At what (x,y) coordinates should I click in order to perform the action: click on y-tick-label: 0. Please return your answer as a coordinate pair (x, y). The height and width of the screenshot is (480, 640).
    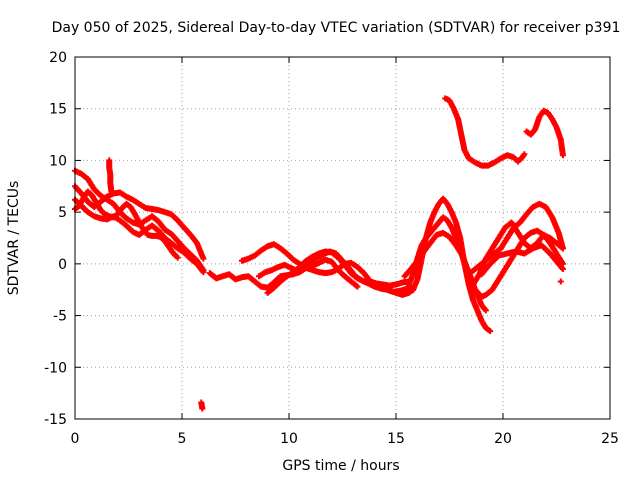
    Looking at the image, I should click on (62, 265).